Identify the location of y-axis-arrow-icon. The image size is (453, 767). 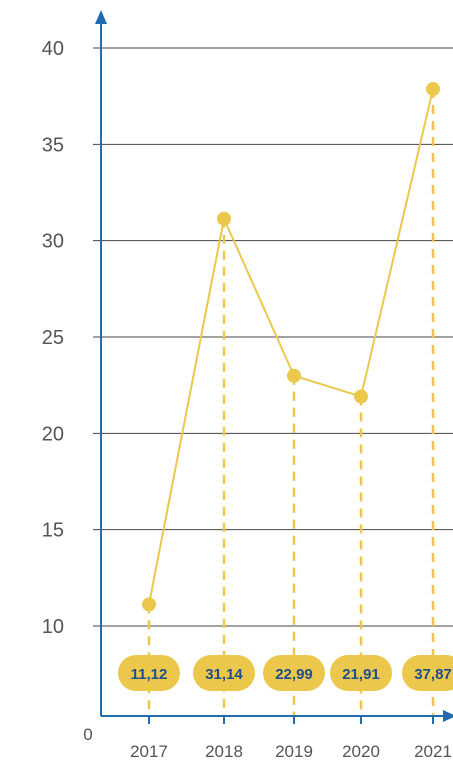
(101, 17).